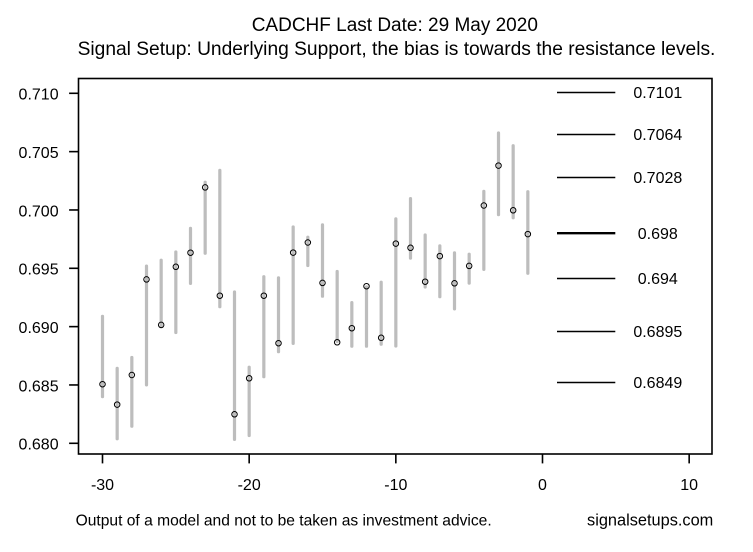 This screenshot has width=753, height=552. What do you see at coordinates (395, 25) in the screenshot?
I see `svg-text: CADCHF Last Date: 29 May 2020` at bounding box center [395, 25].